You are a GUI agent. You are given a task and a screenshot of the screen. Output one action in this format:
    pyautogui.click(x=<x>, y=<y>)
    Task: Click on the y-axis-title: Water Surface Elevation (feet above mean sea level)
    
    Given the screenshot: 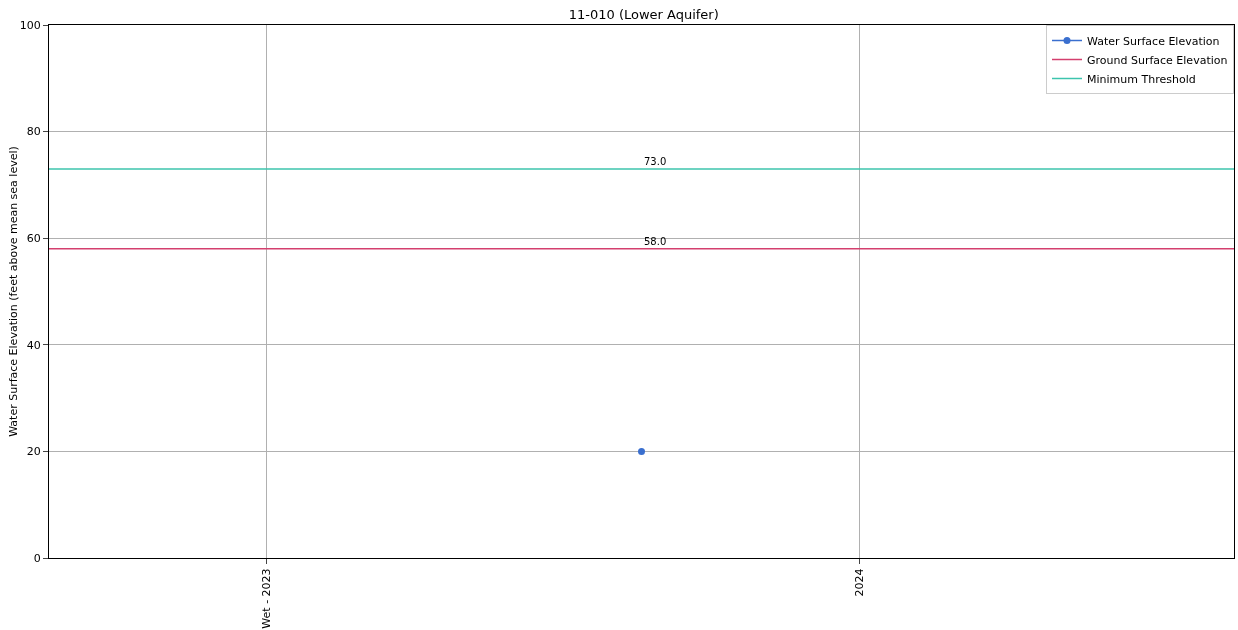 What is the action you would take?
    pyautogui.click(x=13, y=291)
    